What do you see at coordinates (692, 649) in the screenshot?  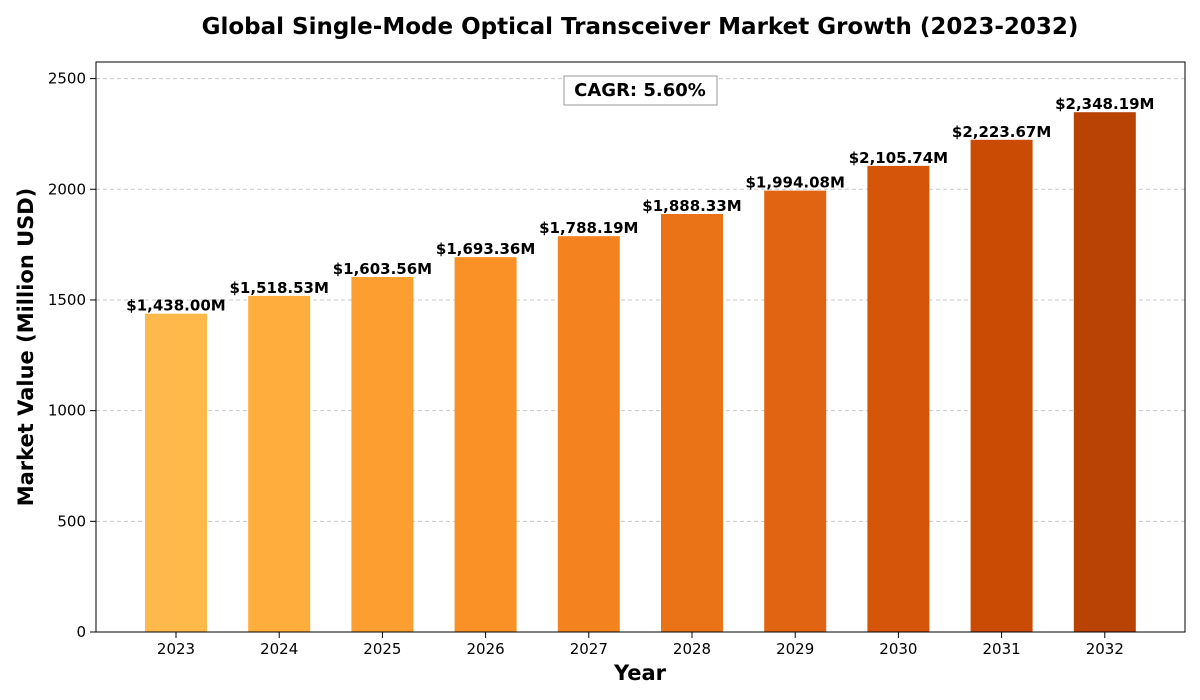 I see `x-tick-label: 2028` at bounding box center [692, 649].